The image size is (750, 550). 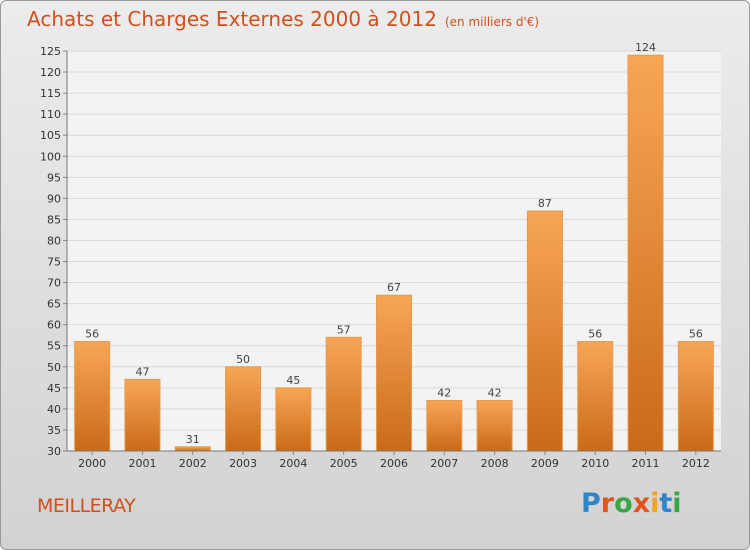 I want to click on bar-value-label: 31, so click(x=193, y=439).